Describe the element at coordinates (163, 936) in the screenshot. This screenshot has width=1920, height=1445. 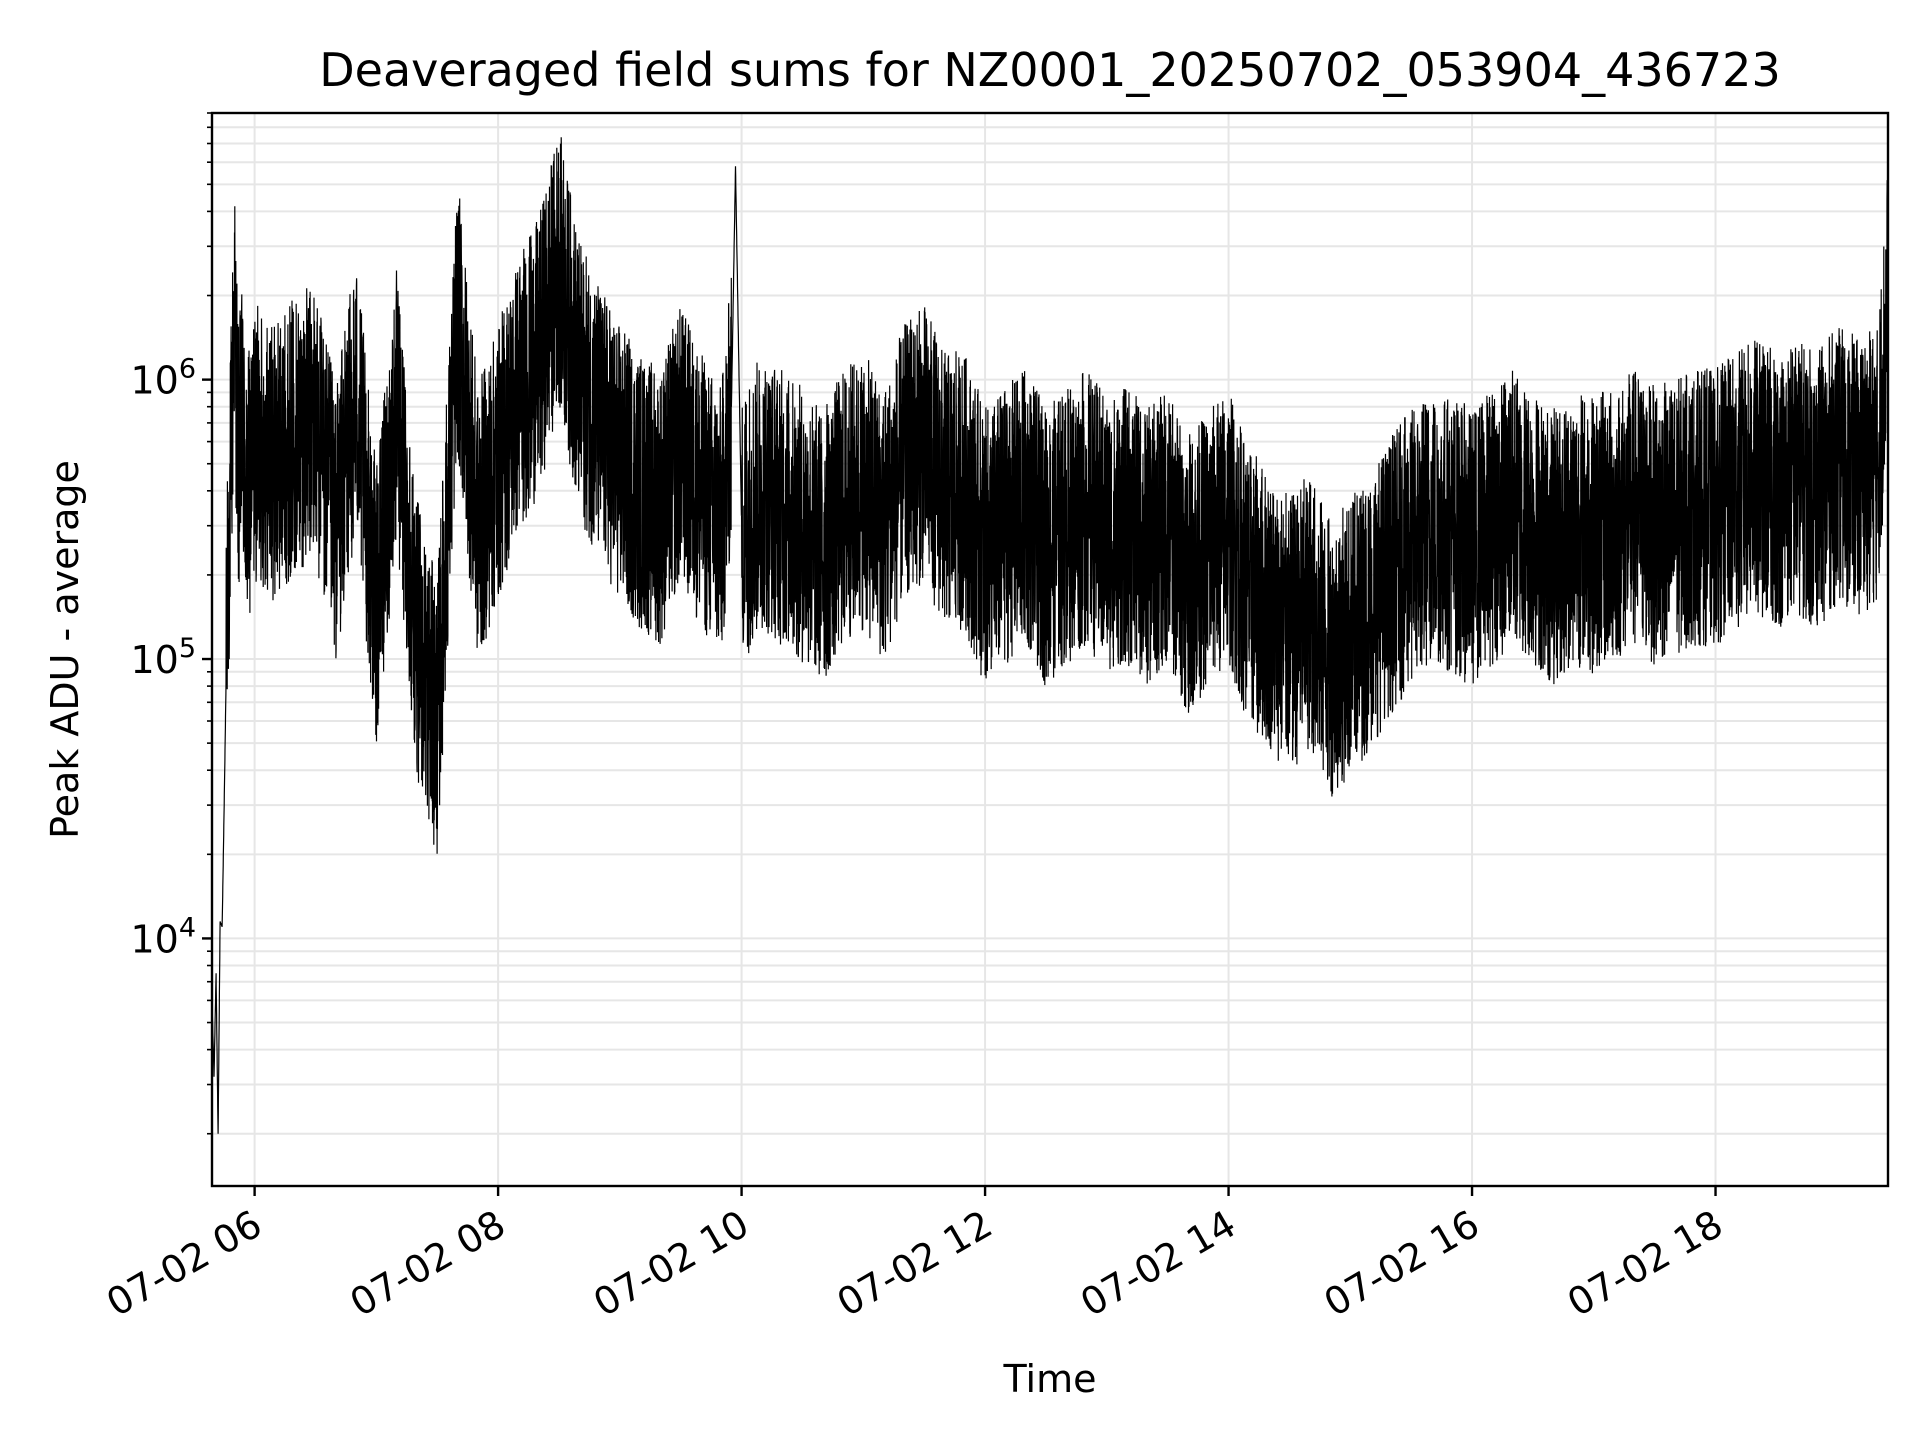
I see `y-tick-label: 104` at that location.